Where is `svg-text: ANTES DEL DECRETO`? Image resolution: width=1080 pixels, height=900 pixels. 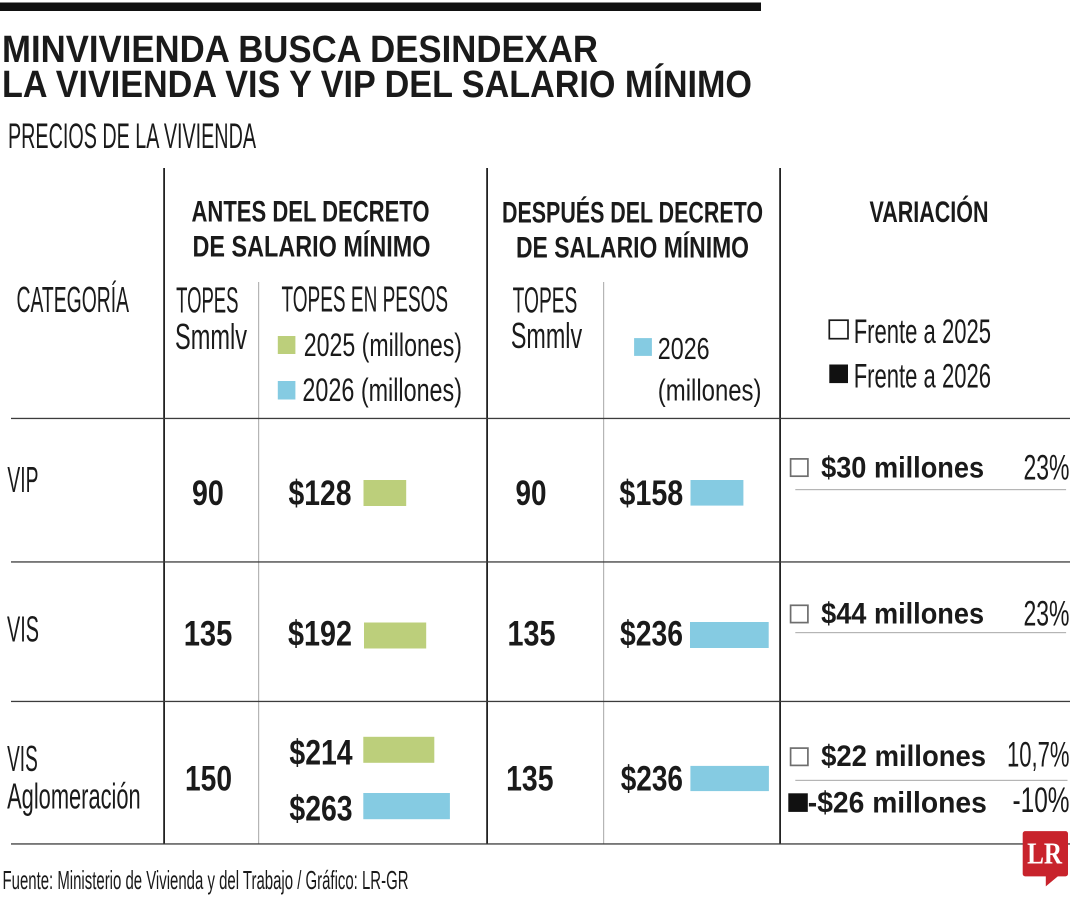
svg-text: ANTES DEL DECRETO is located at coordinates (311, 212).